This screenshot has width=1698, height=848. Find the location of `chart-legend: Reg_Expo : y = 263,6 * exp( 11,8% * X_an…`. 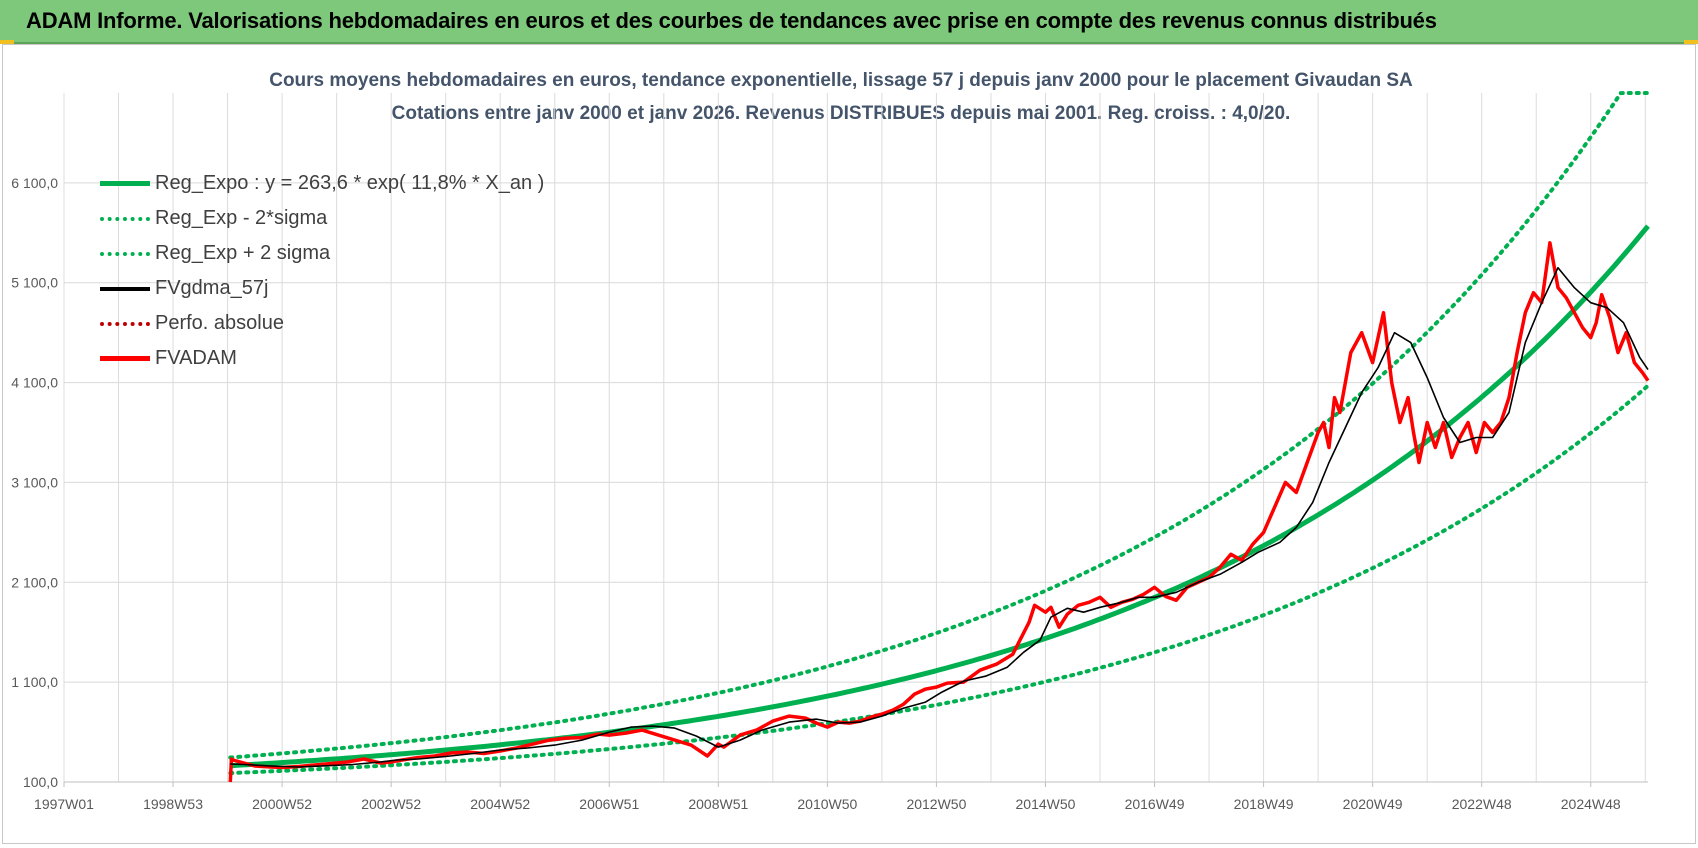

chart-legend: Reg_Expo : y = 263,6 * exp( 11,8% * X_an… is located at coordinates (322, 271).